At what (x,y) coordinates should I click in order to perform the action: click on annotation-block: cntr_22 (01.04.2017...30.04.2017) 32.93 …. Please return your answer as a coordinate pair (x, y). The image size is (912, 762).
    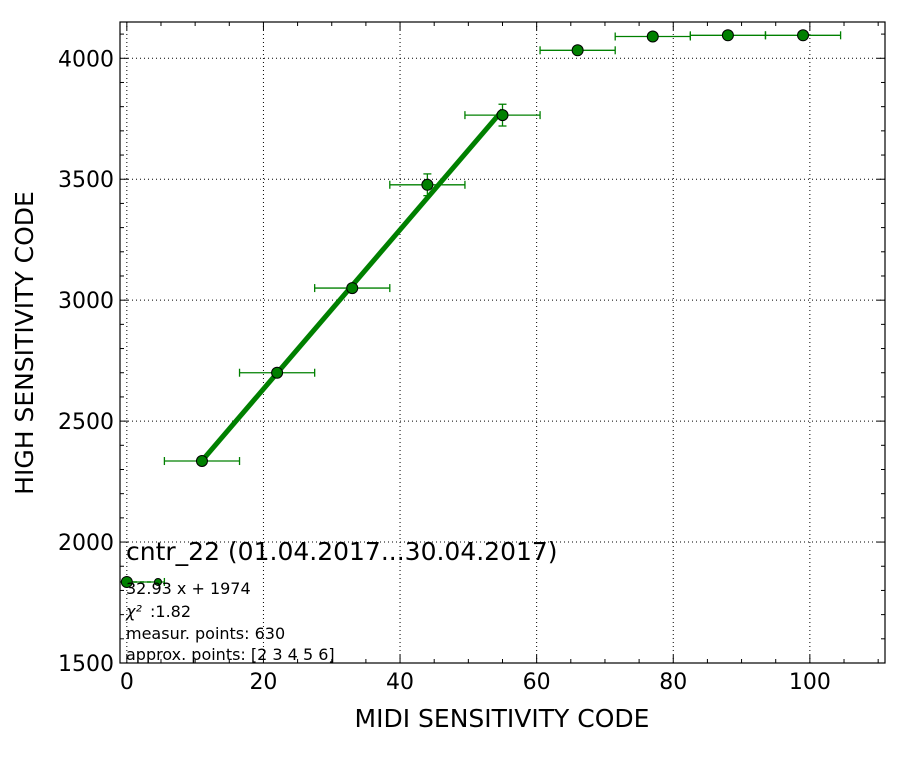
    Looking at the image, I should click on (341, 600).